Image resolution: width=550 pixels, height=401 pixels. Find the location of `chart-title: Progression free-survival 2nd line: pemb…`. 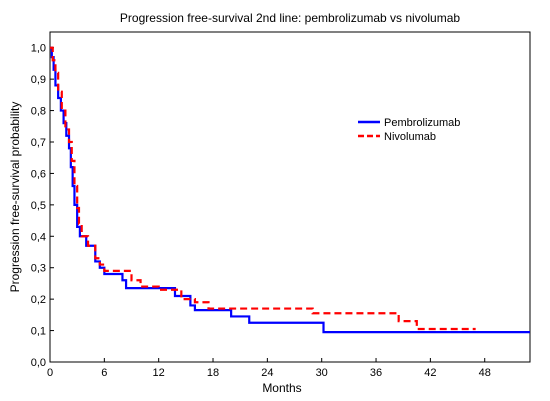

chart-title: Progression free-survival 2nd line: pemb… is located at coordinates (290, 18).